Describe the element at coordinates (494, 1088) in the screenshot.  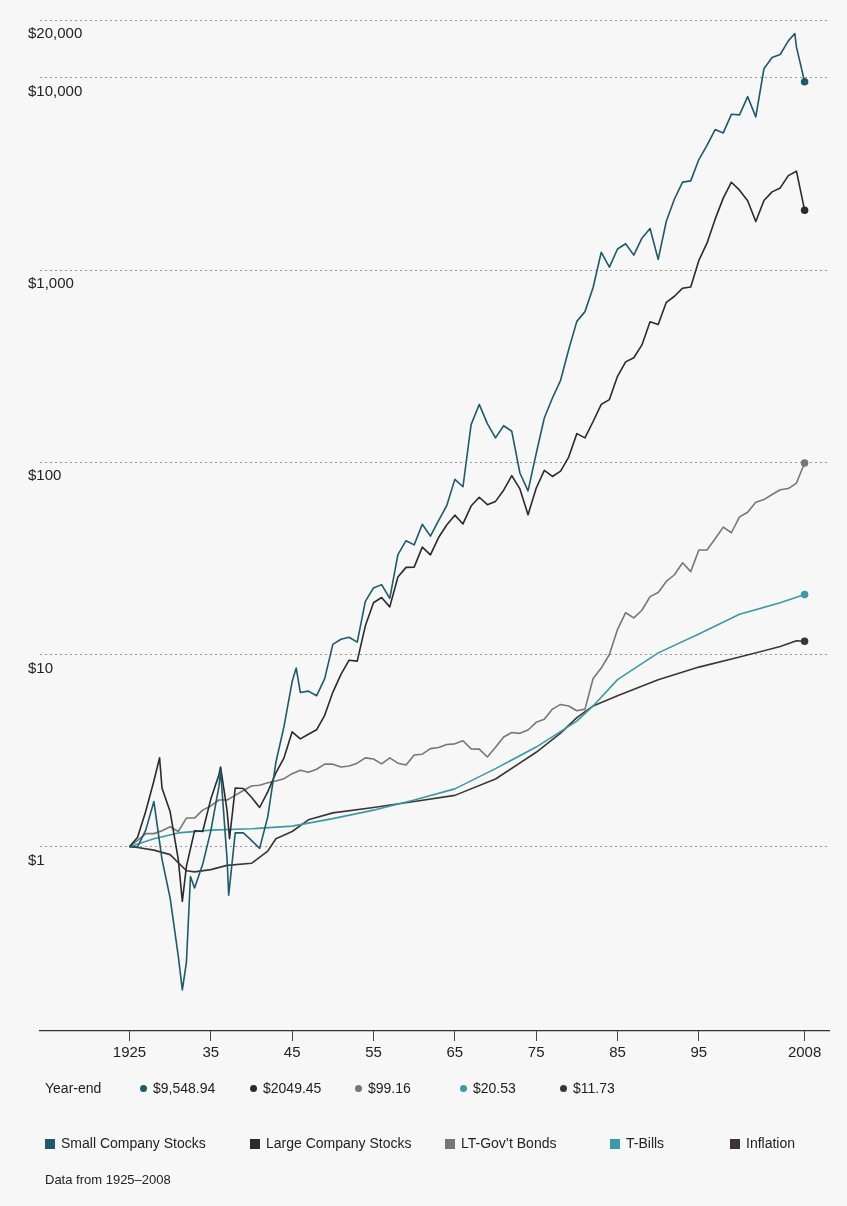
I see `text: $20.53` at that location.